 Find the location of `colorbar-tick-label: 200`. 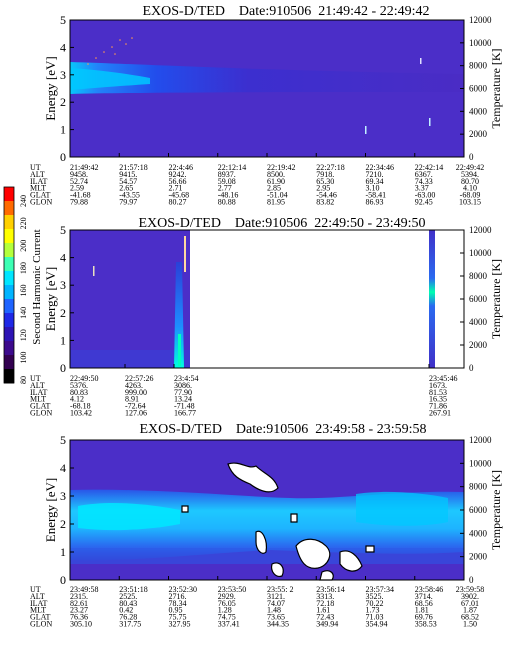

colorbar-tick-label: 200 is located at coordinates (23, 246).